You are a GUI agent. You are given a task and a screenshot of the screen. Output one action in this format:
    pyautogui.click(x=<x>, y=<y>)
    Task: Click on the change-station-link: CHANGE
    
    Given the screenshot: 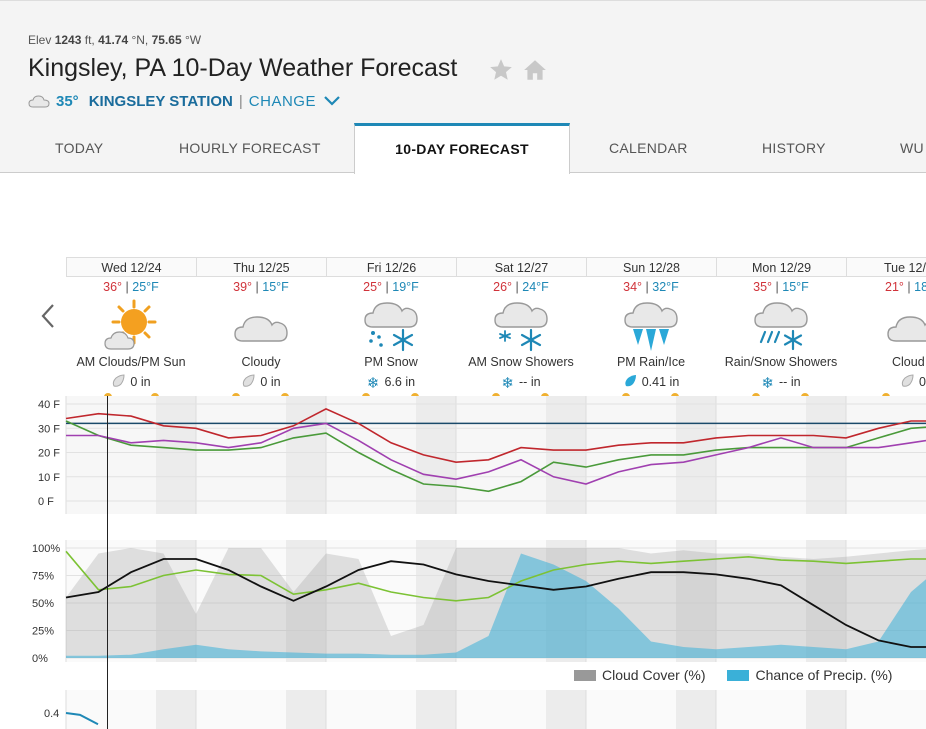 What is the action you would take?
    pyautogui.click(x=282, y=101)
    